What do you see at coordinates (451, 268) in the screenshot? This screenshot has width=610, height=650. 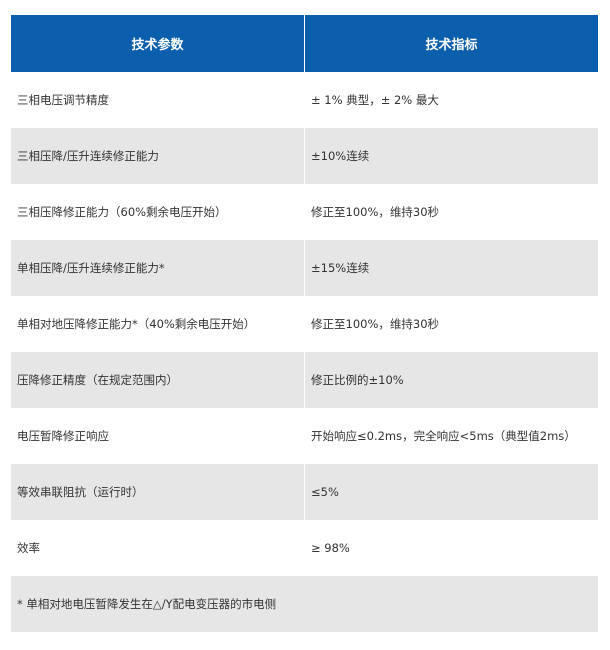 I see `spec-cell: ±15%连续` at bounding box center [451, 268].